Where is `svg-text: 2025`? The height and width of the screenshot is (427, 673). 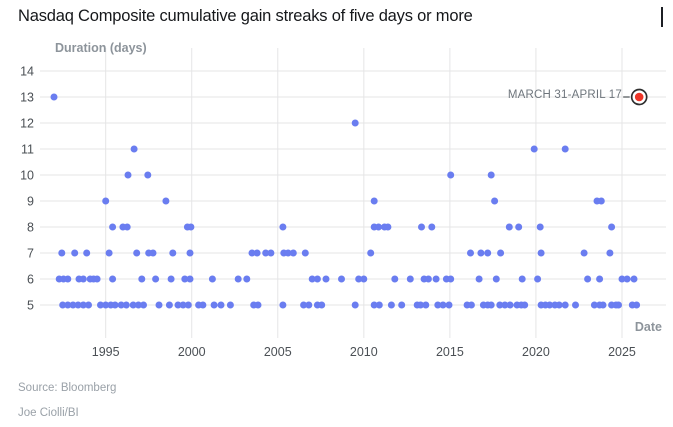
svg-text: 2025 is located at coordinates (622, 352).